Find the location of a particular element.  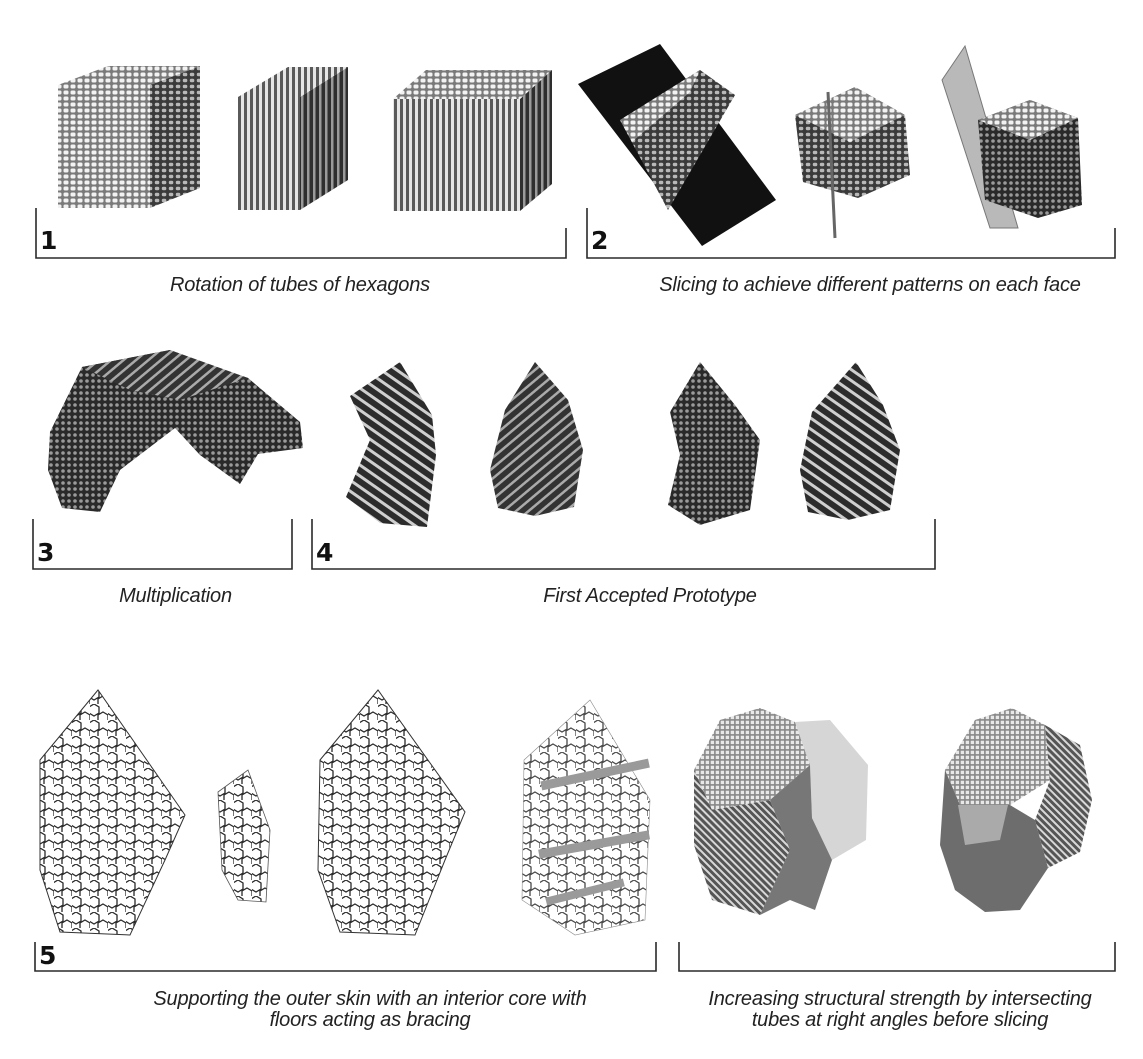

section-1-number: 1 is located at coordinates (49, 240).